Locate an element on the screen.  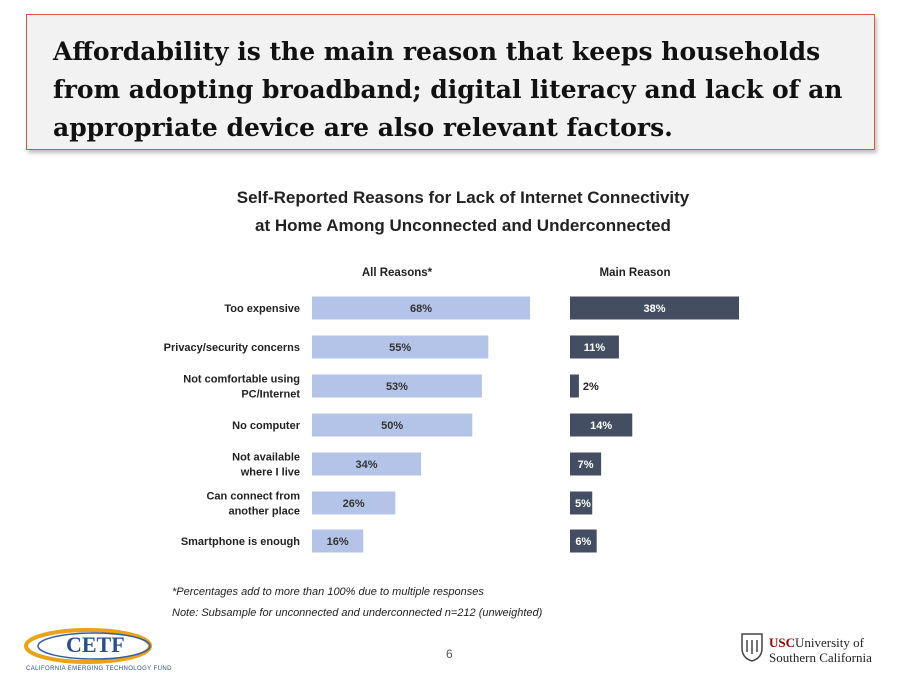
usc-mark: USC is located at coordinates (782, 642).